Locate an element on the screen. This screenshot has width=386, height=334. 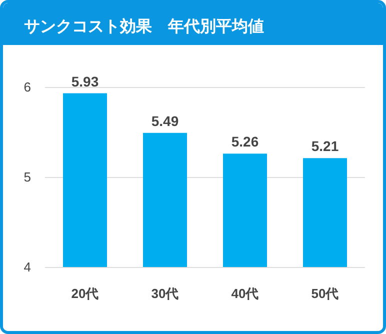
x-tick-label: 40代 is located at coordinates (245, 293).